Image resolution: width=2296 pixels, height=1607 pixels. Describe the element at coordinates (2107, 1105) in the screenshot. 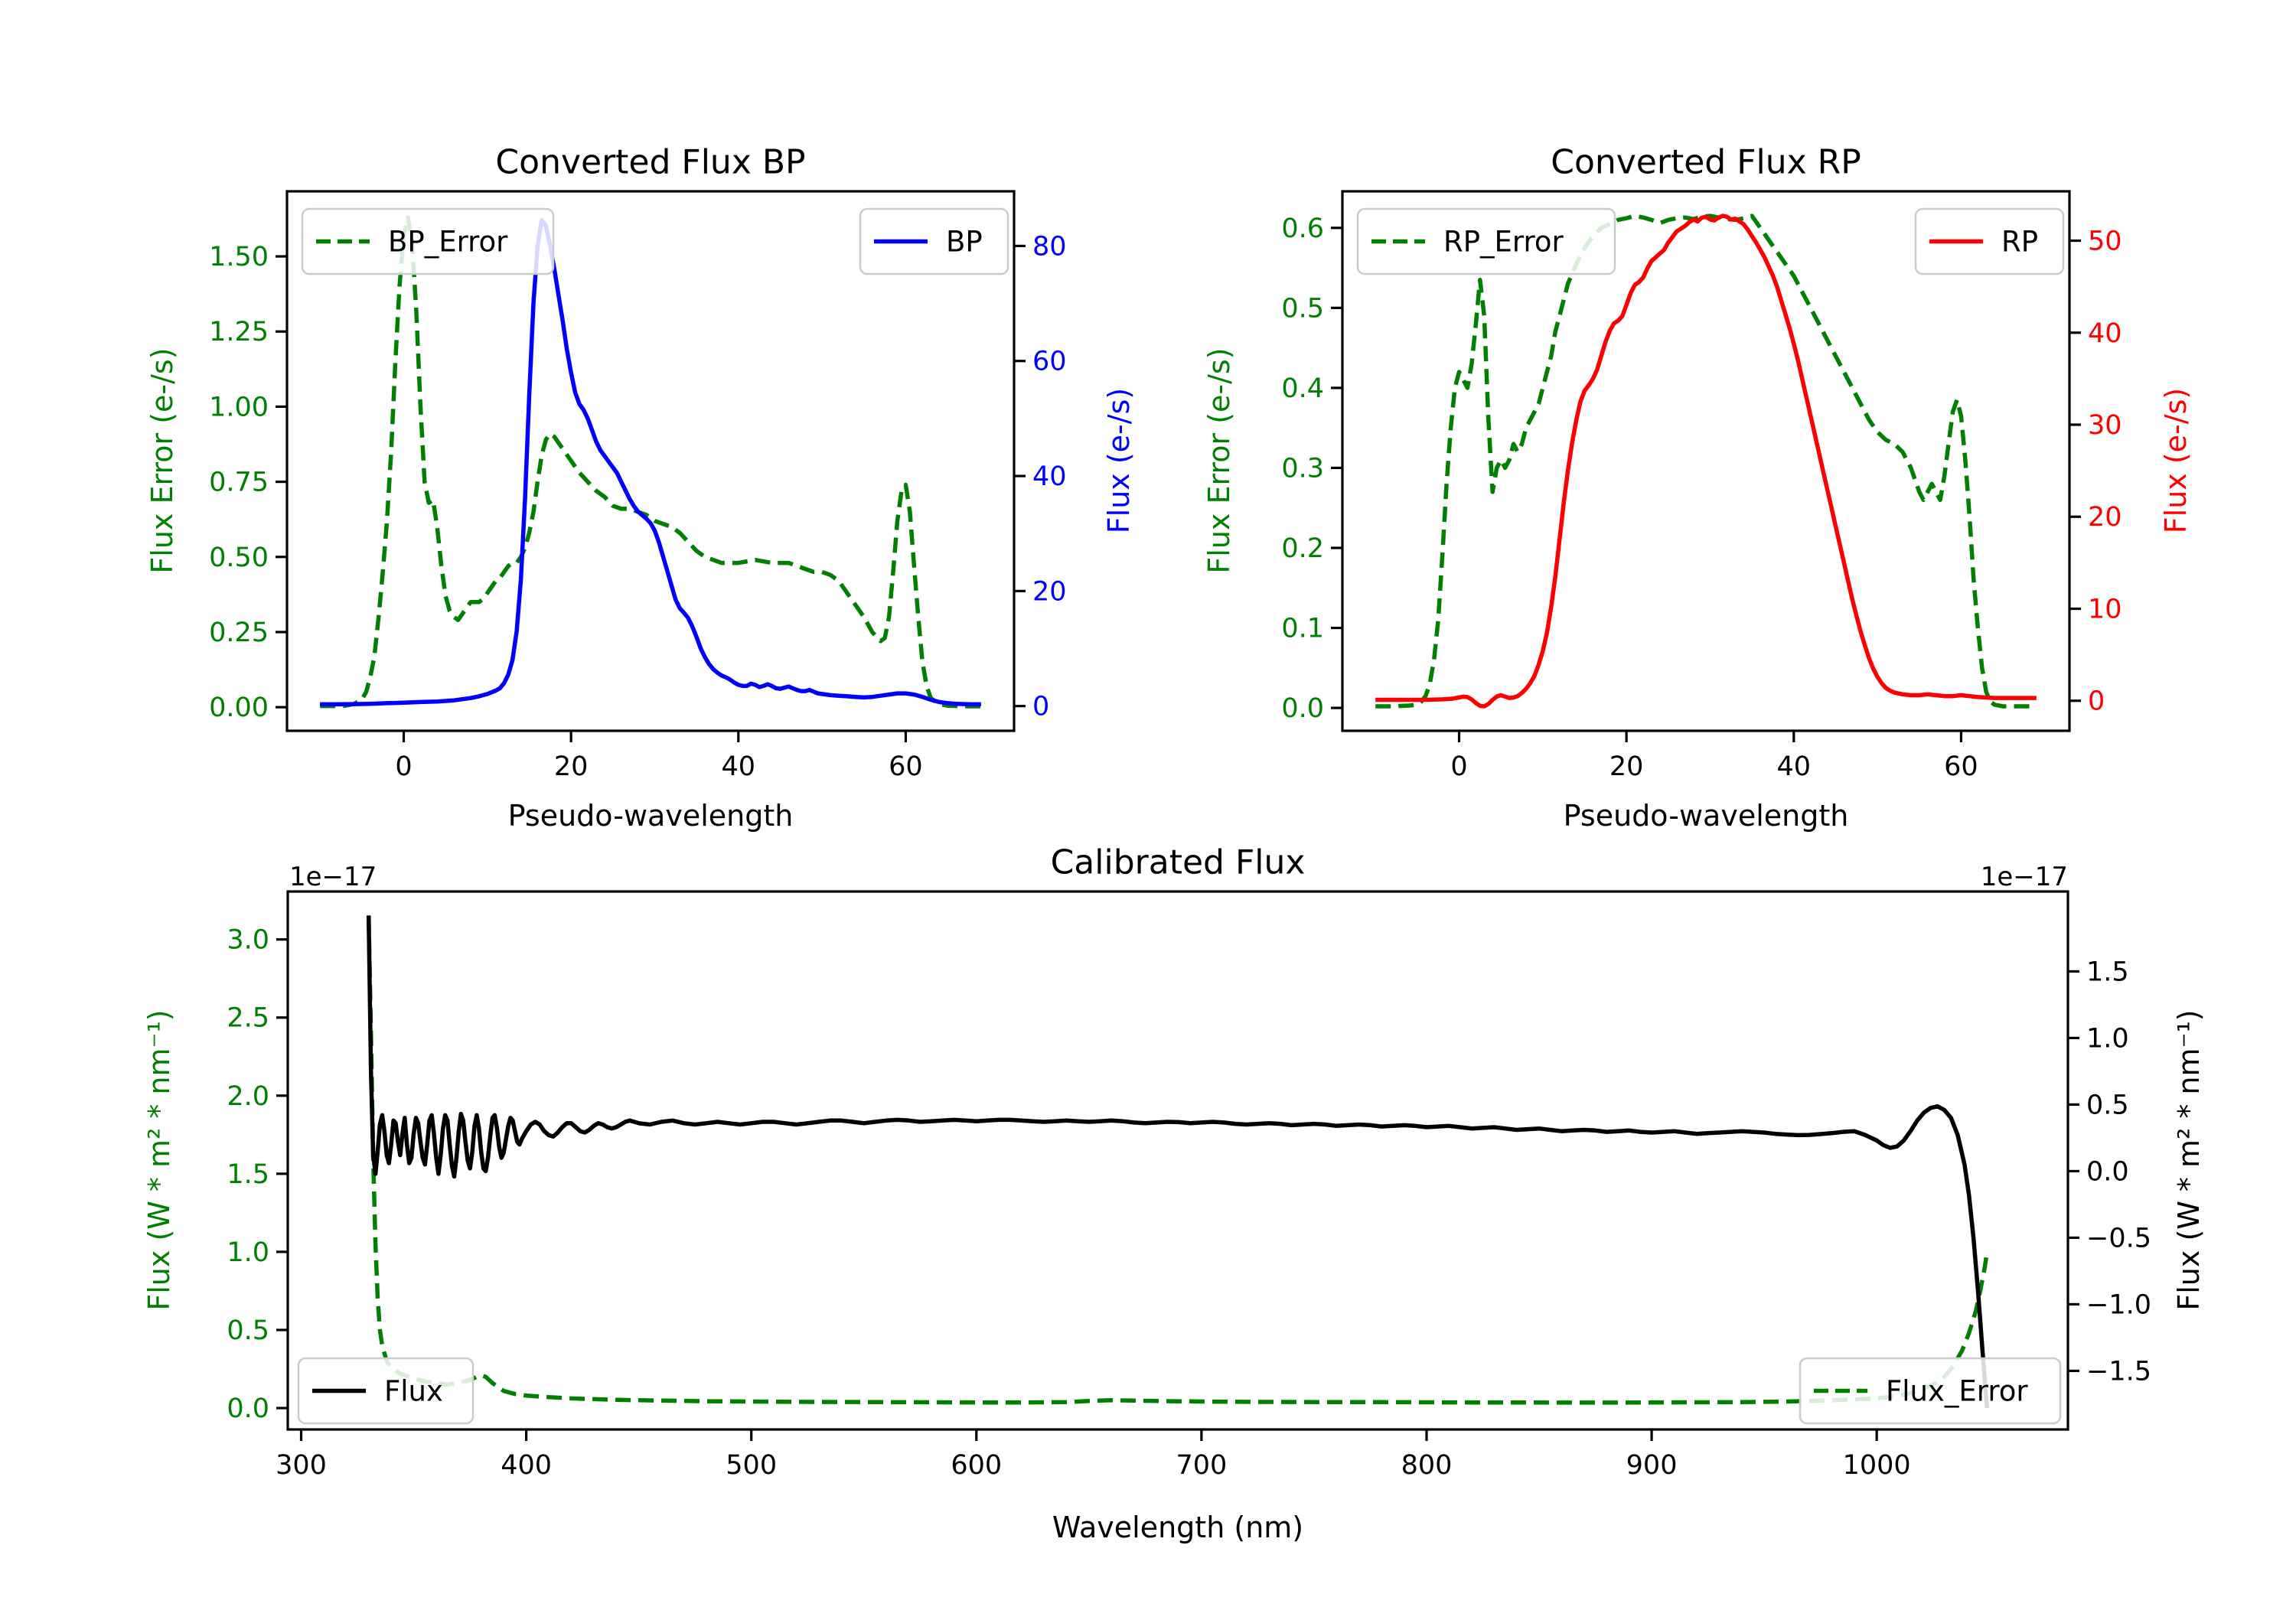

I see `right-y-tick-label: 0.5` at that location.